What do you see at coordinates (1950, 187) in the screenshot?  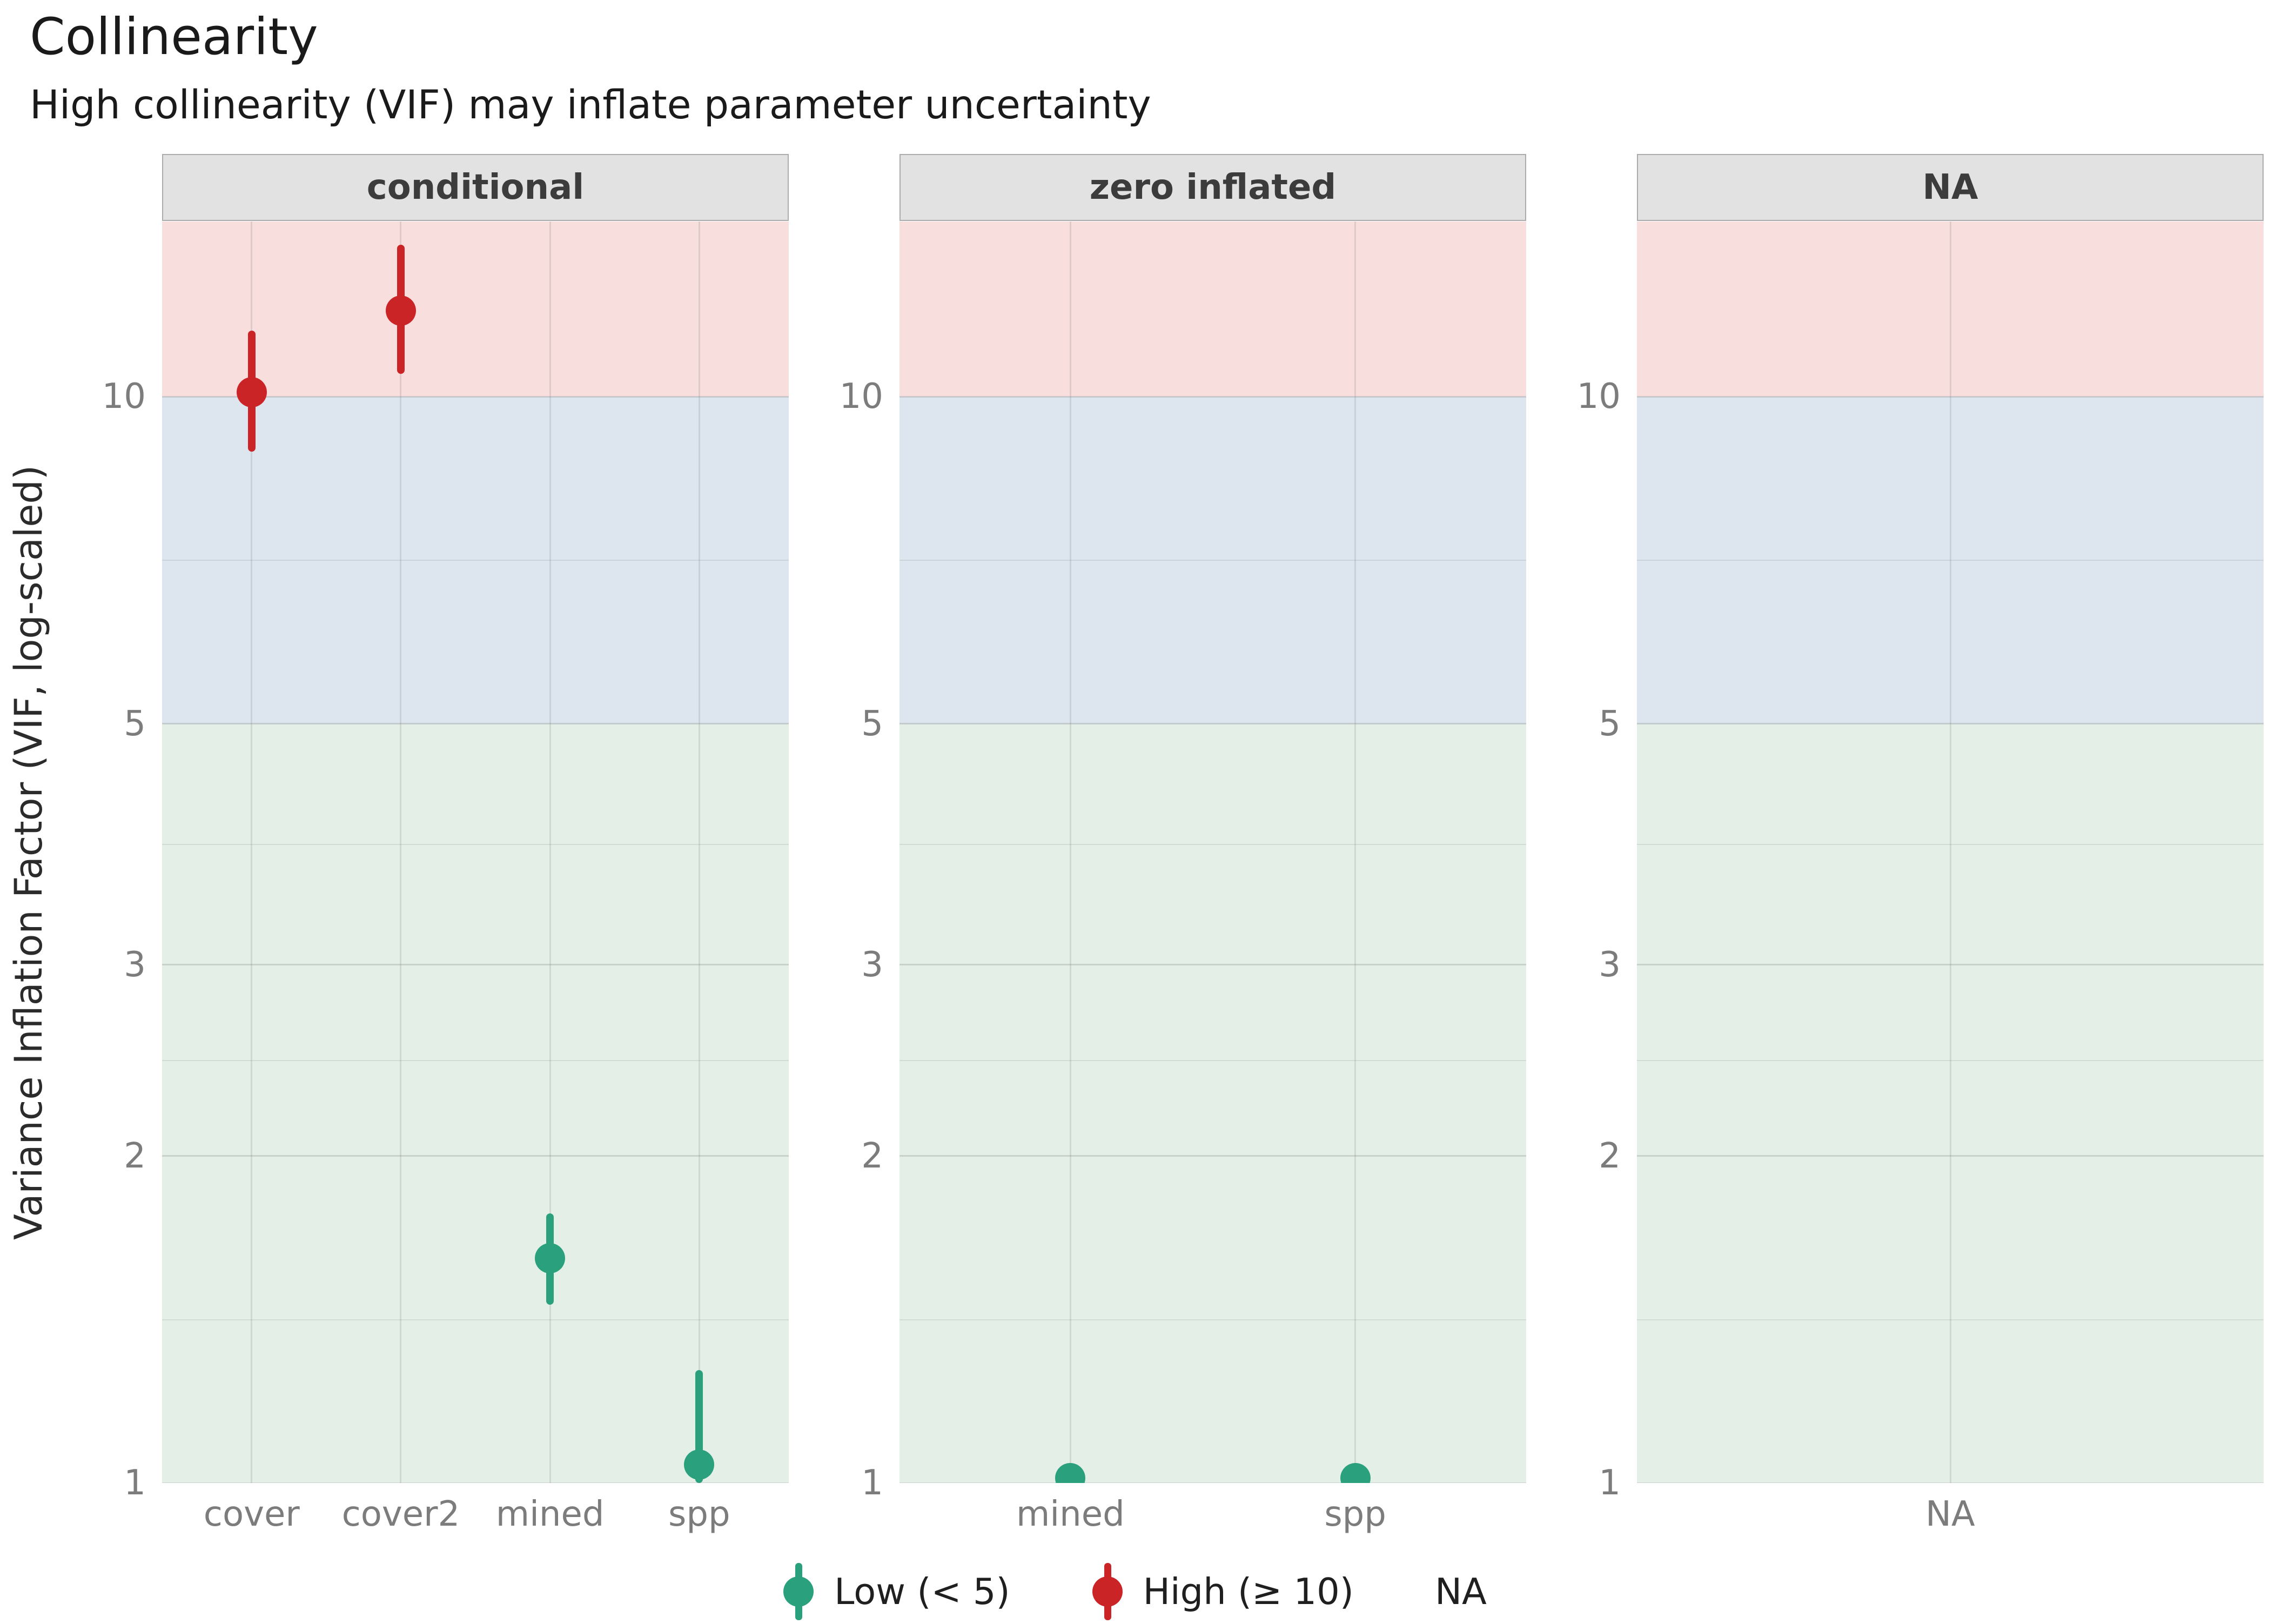 I see `facet-strip-2: NA` at bounding box center [1950, 187].